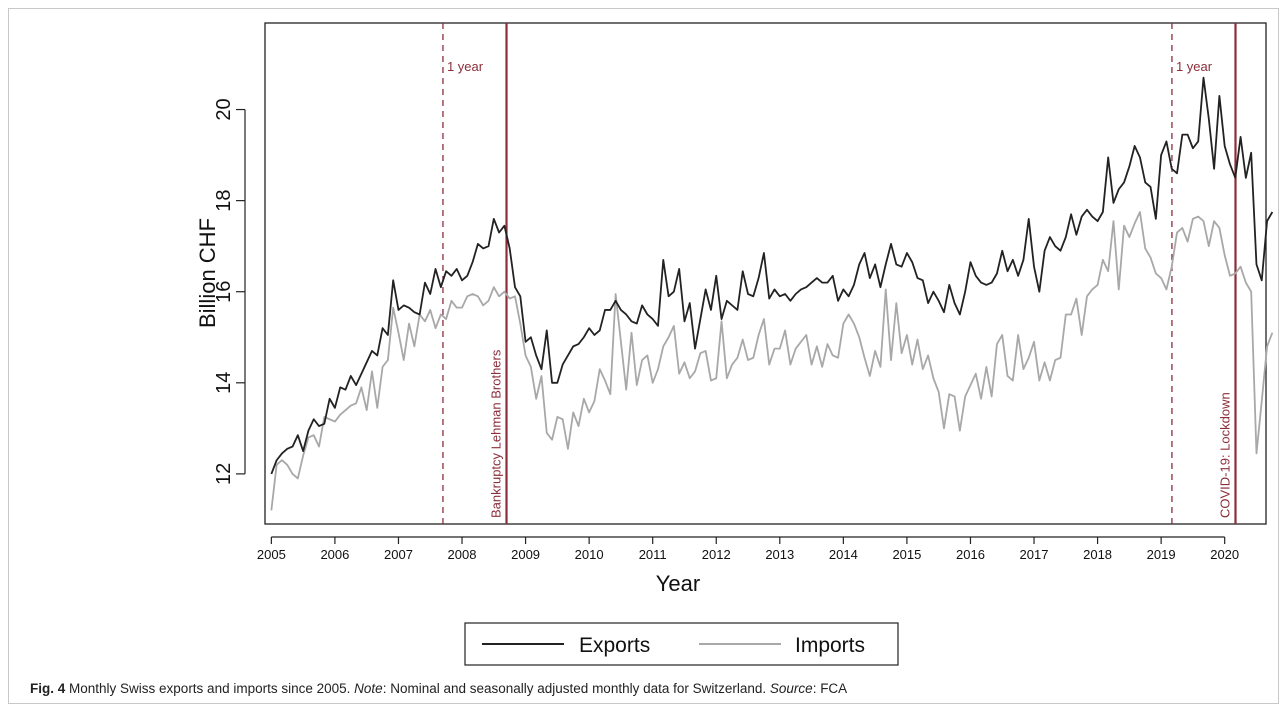  I want to click on x-tick-label: 2009, so click(525, 554).